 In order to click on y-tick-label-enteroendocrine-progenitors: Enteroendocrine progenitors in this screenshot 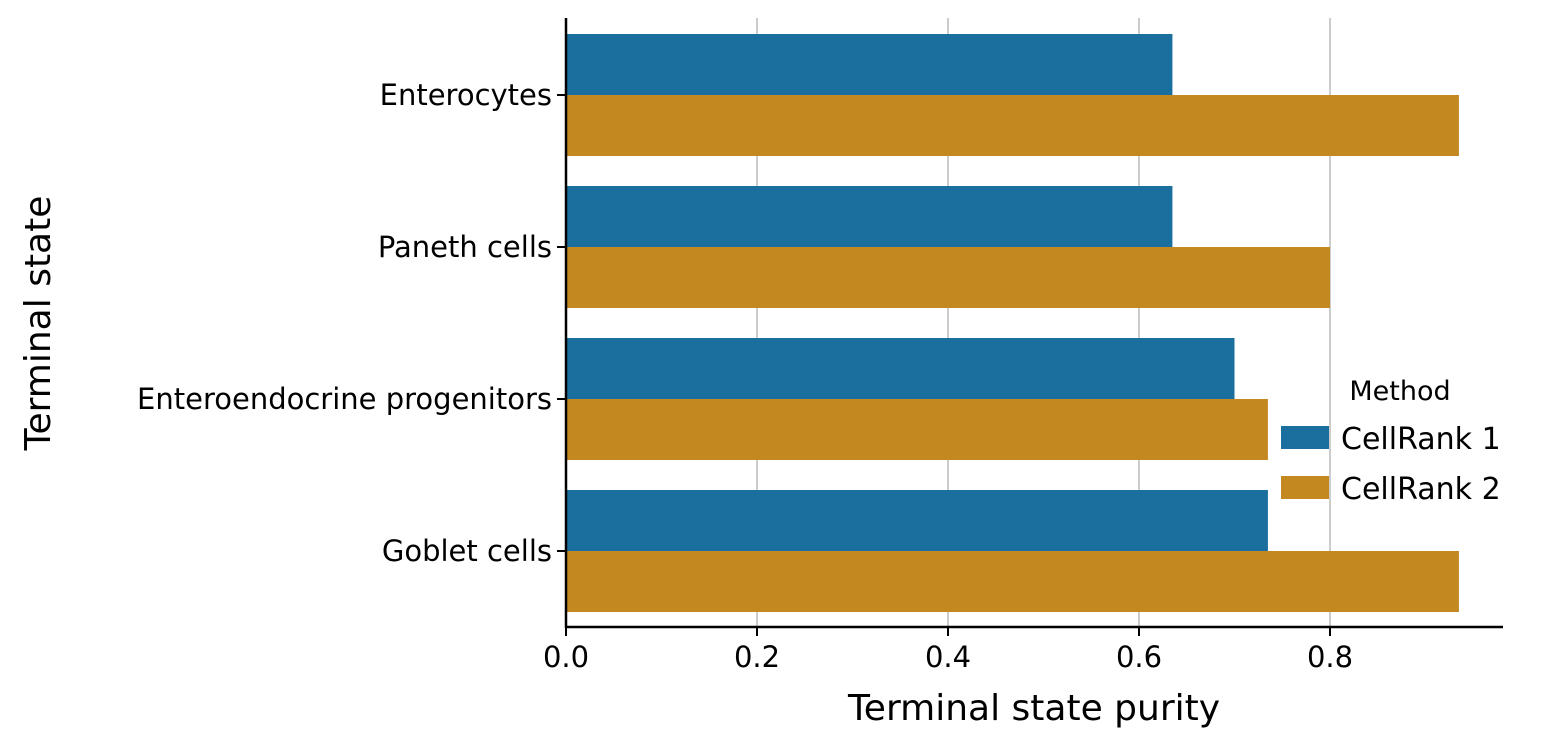, I will do `click(344, 399)`.